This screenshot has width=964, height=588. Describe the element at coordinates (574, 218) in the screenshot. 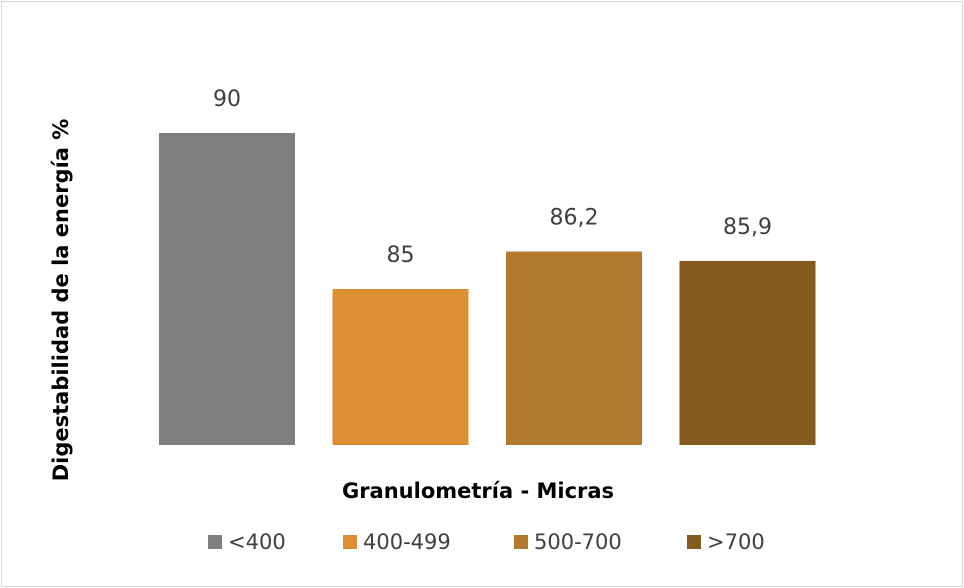

I see `data-label-3: 86,2` at that location.